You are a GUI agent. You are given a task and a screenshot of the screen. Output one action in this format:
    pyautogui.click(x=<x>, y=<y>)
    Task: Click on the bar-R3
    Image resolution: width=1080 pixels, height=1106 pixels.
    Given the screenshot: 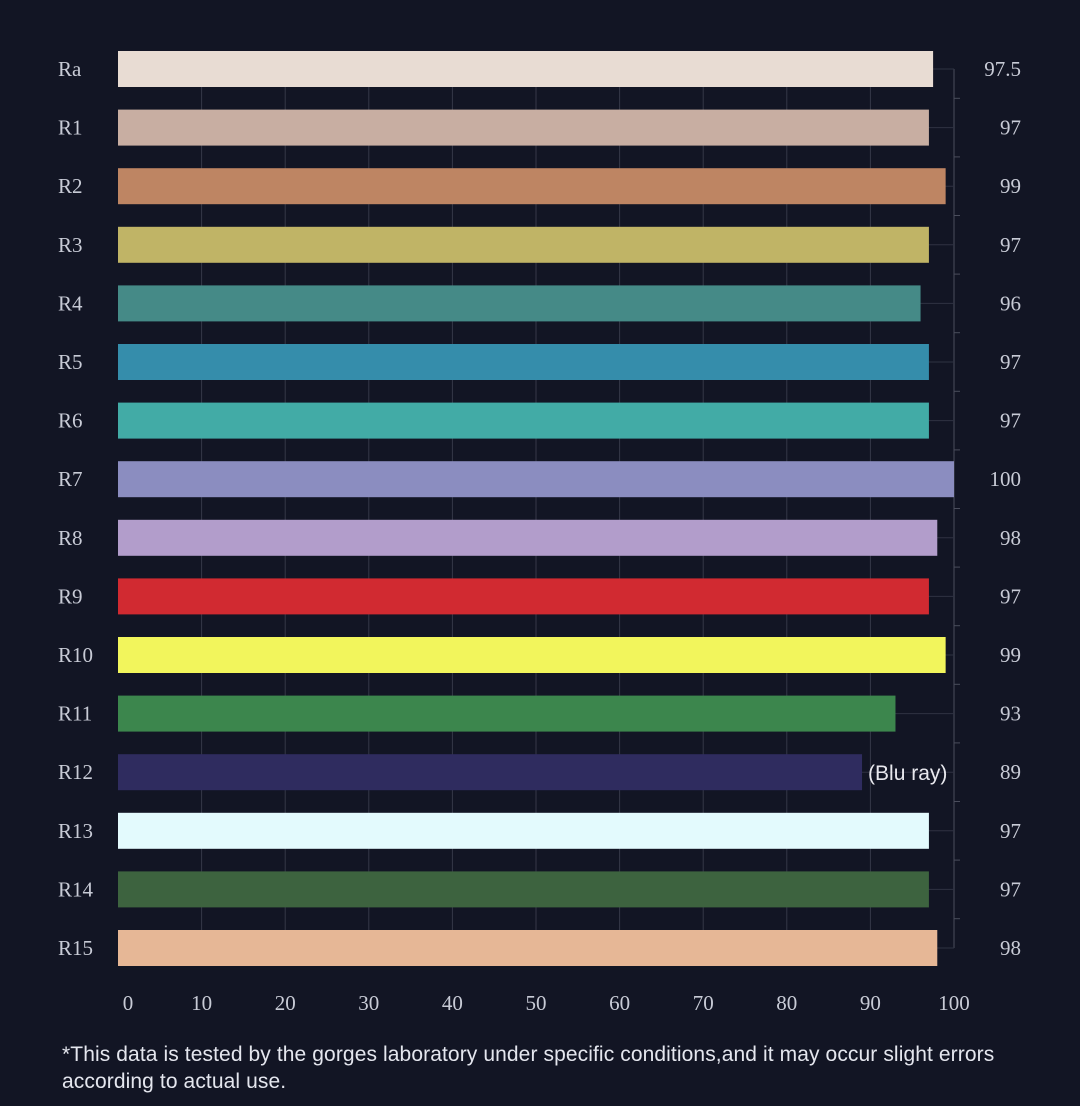 What is the action you would take?
    pyautogui.click(x=523, y=244)
    